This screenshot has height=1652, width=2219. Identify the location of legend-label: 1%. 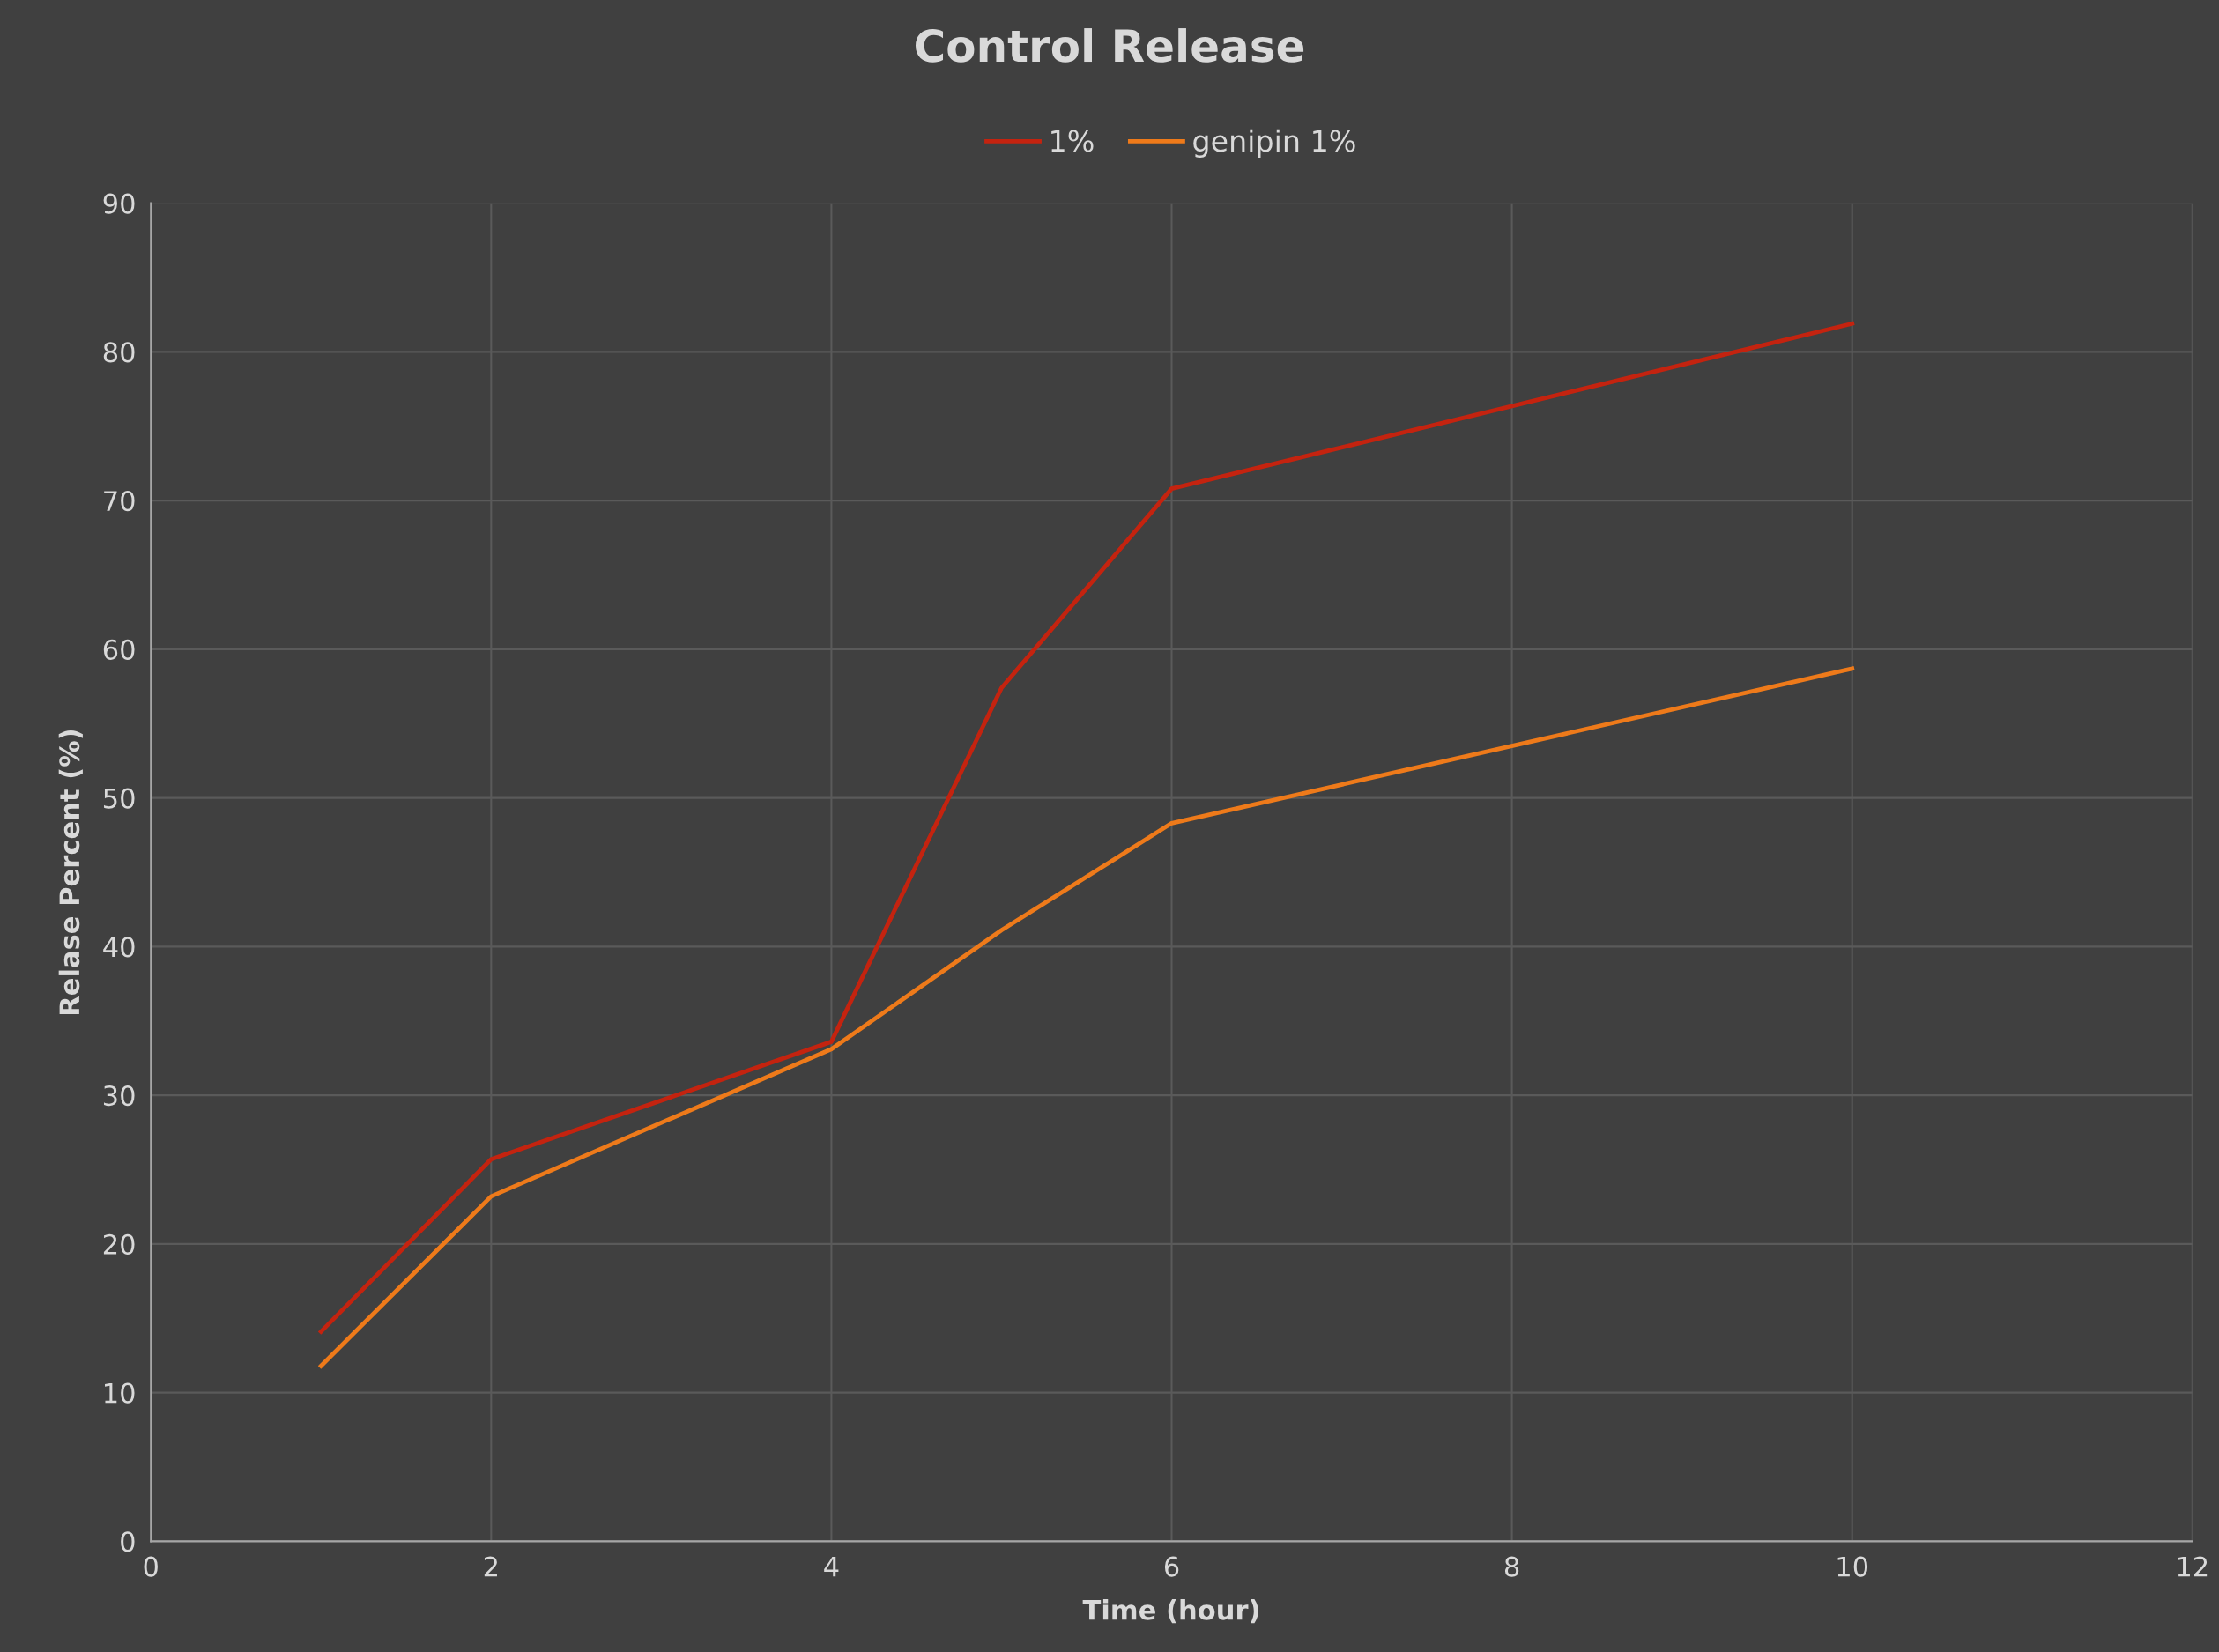
(1072, 141).